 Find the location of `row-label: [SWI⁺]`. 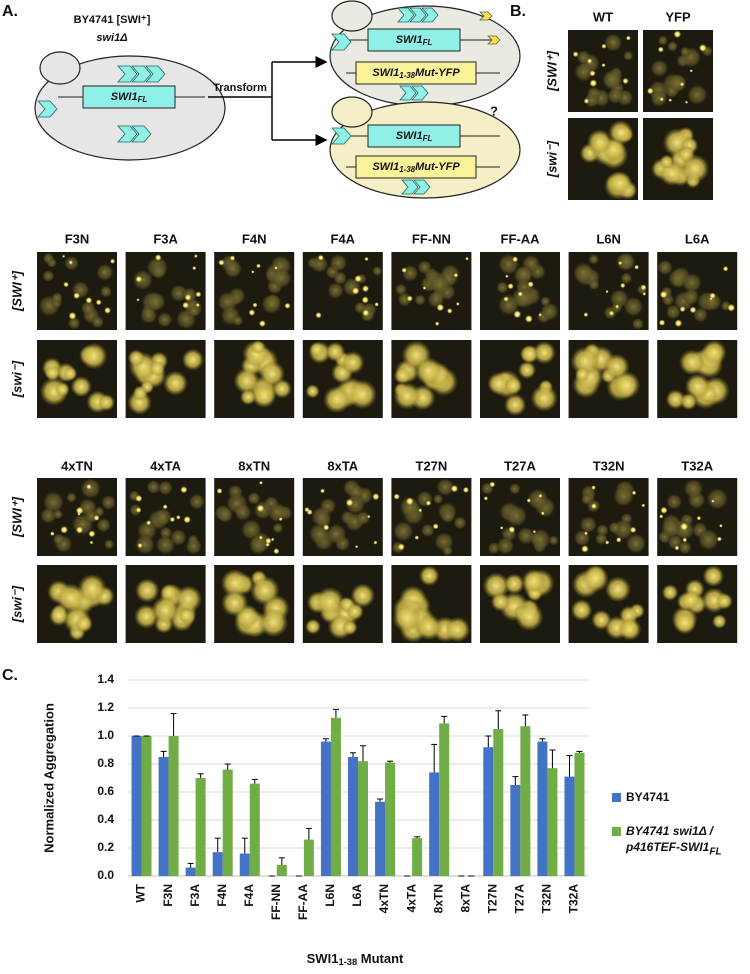

row-label: [SWI⁺] is located at coordinates (551, 71).